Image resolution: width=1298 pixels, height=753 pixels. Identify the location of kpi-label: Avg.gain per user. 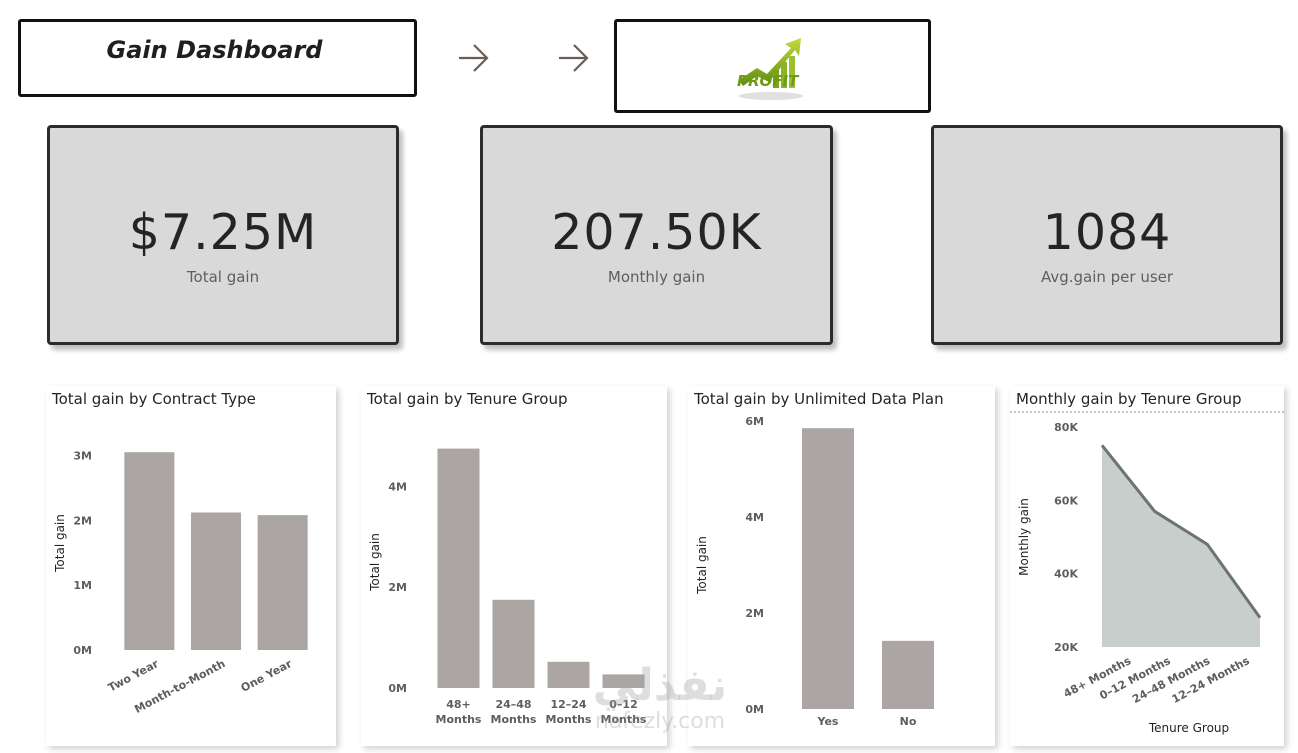
(1107, 277).